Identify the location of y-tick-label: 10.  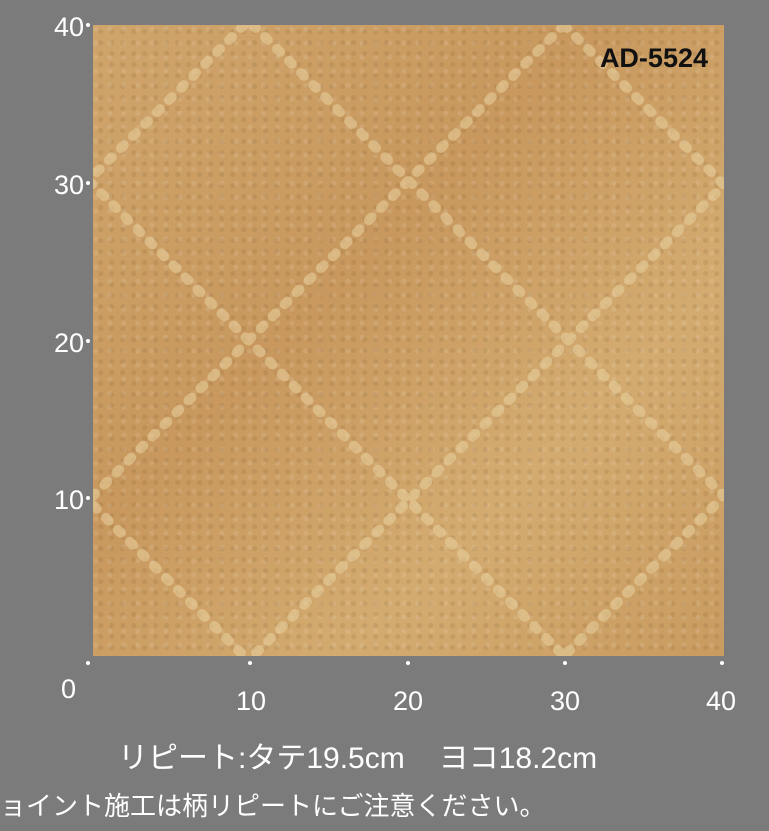
(68, 500).